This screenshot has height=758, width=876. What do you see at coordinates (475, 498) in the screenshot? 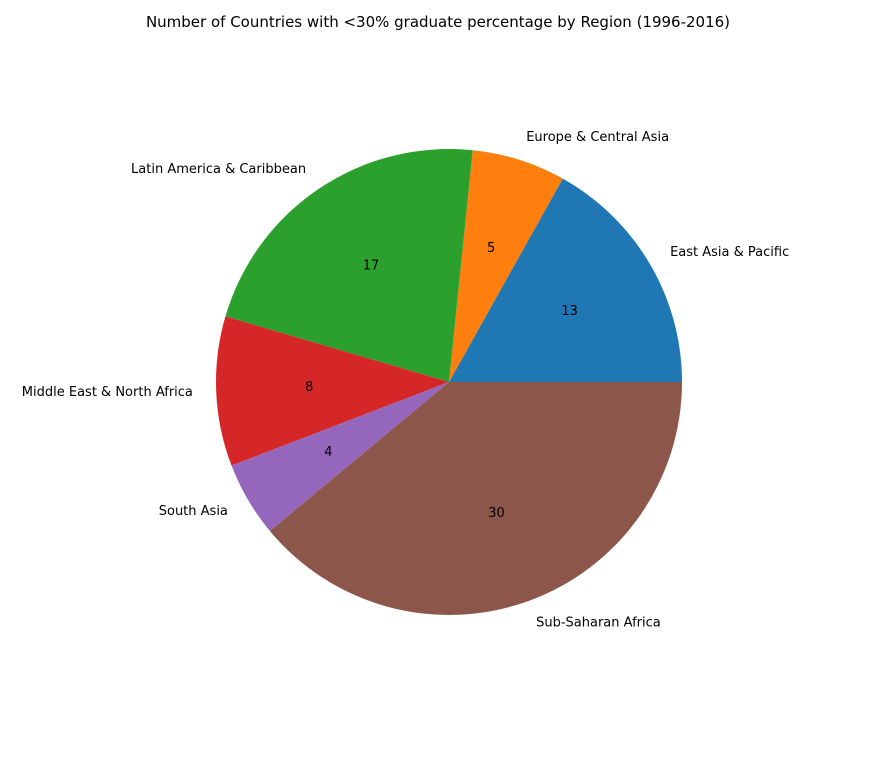
I see `pie-slice-sub-saharan-africa` at bounding box center [475, 498].